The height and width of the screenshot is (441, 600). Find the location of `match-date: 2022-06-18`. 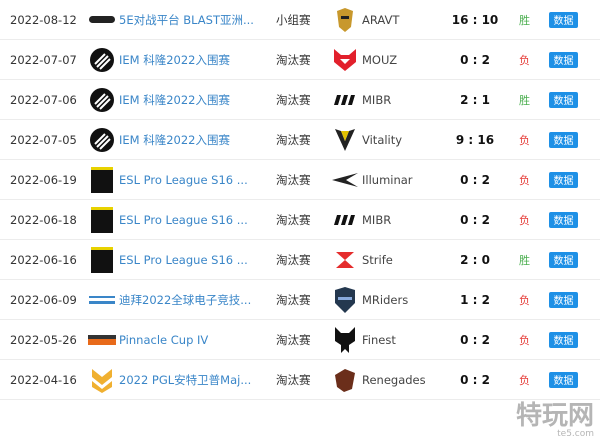

match-date: 2022-06-18 is located at coordinates (43, 219).